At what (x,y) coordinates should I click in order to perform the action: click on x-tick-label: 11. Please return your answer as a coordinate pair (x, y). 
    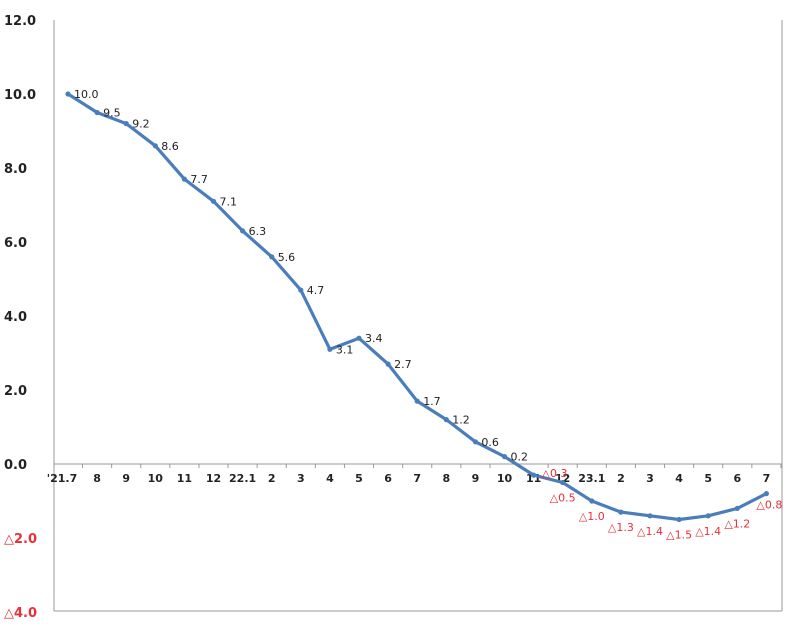
    Looking at the image, I should click on (184, 478).